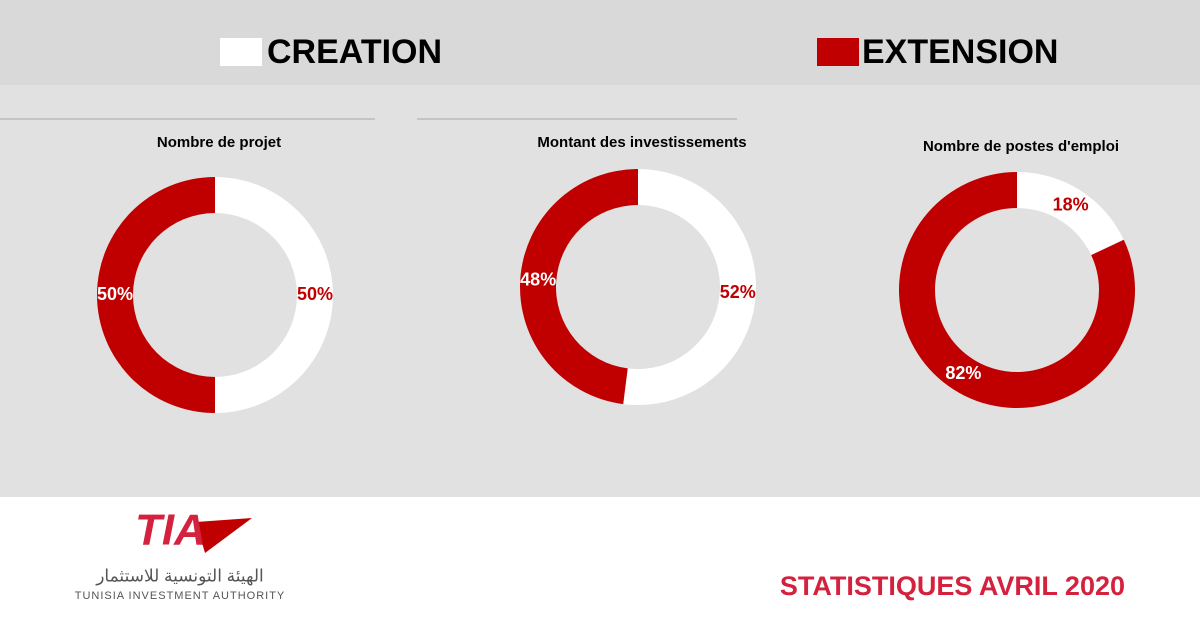 The height and width of the screenshot is (628, 1200). I want to click on chart-title: Montant des investissements, so click(641, 142).